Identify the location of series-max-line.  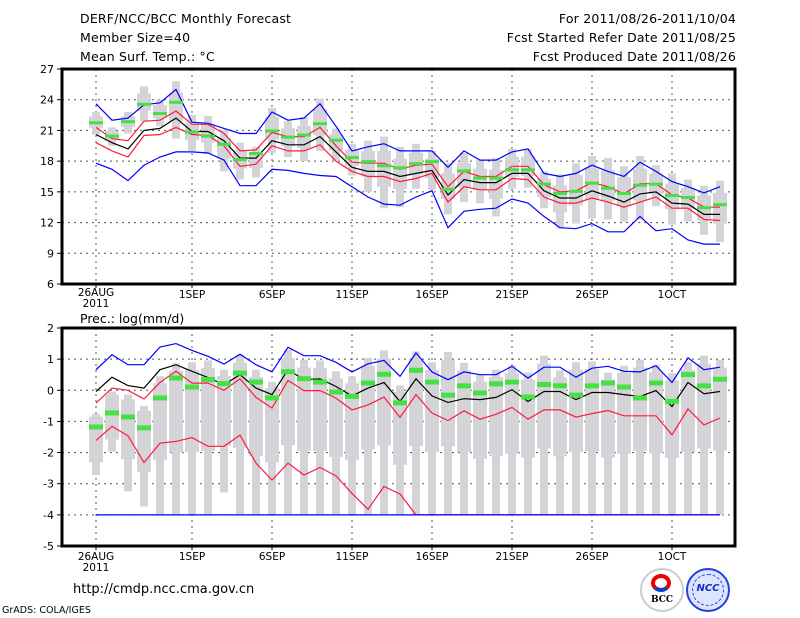
(408, 363).